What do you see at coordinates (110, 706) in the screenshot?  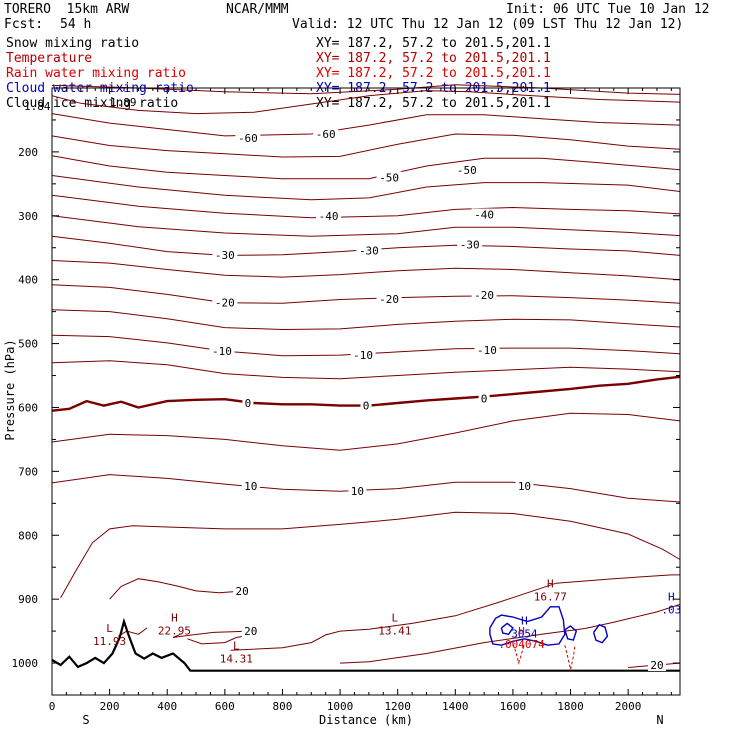 I see `x-tick-label: 200` at bounding box center [110, 706].